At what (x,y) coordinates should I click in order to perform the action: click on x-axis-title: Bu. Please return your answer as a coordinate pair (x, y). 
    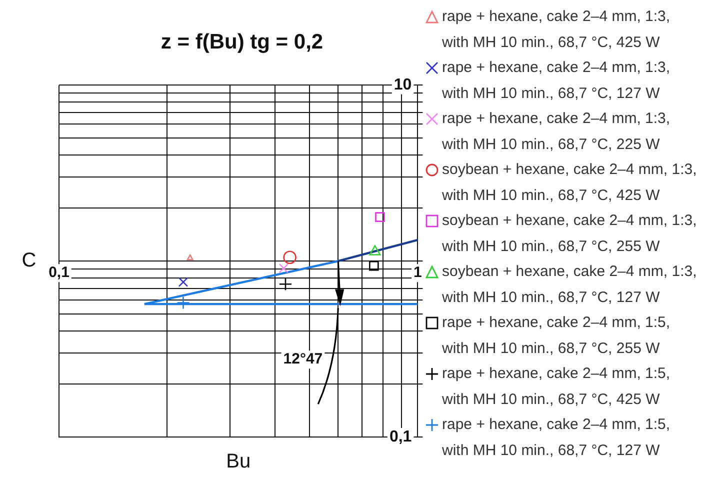
    Looking at the image, I should click on (238, 461).